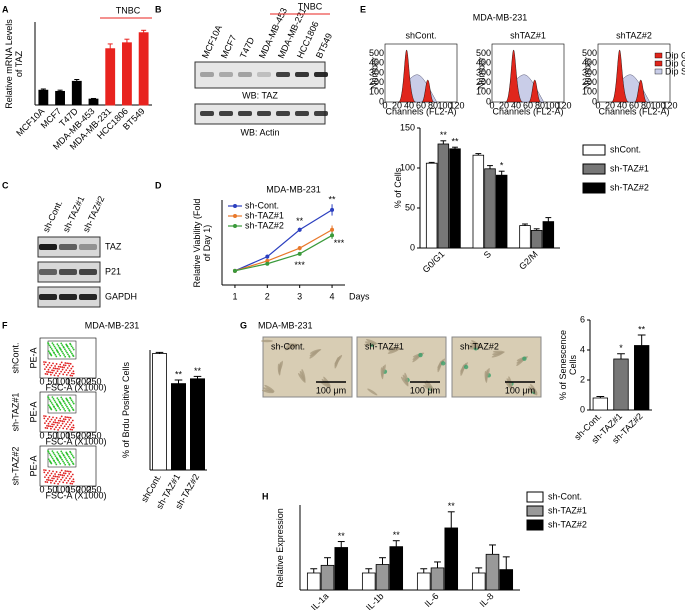  Describe the element at coordinates (568, 365) in the screenshot. I see `y-axis-label: % of Senescence Cells` at that location.